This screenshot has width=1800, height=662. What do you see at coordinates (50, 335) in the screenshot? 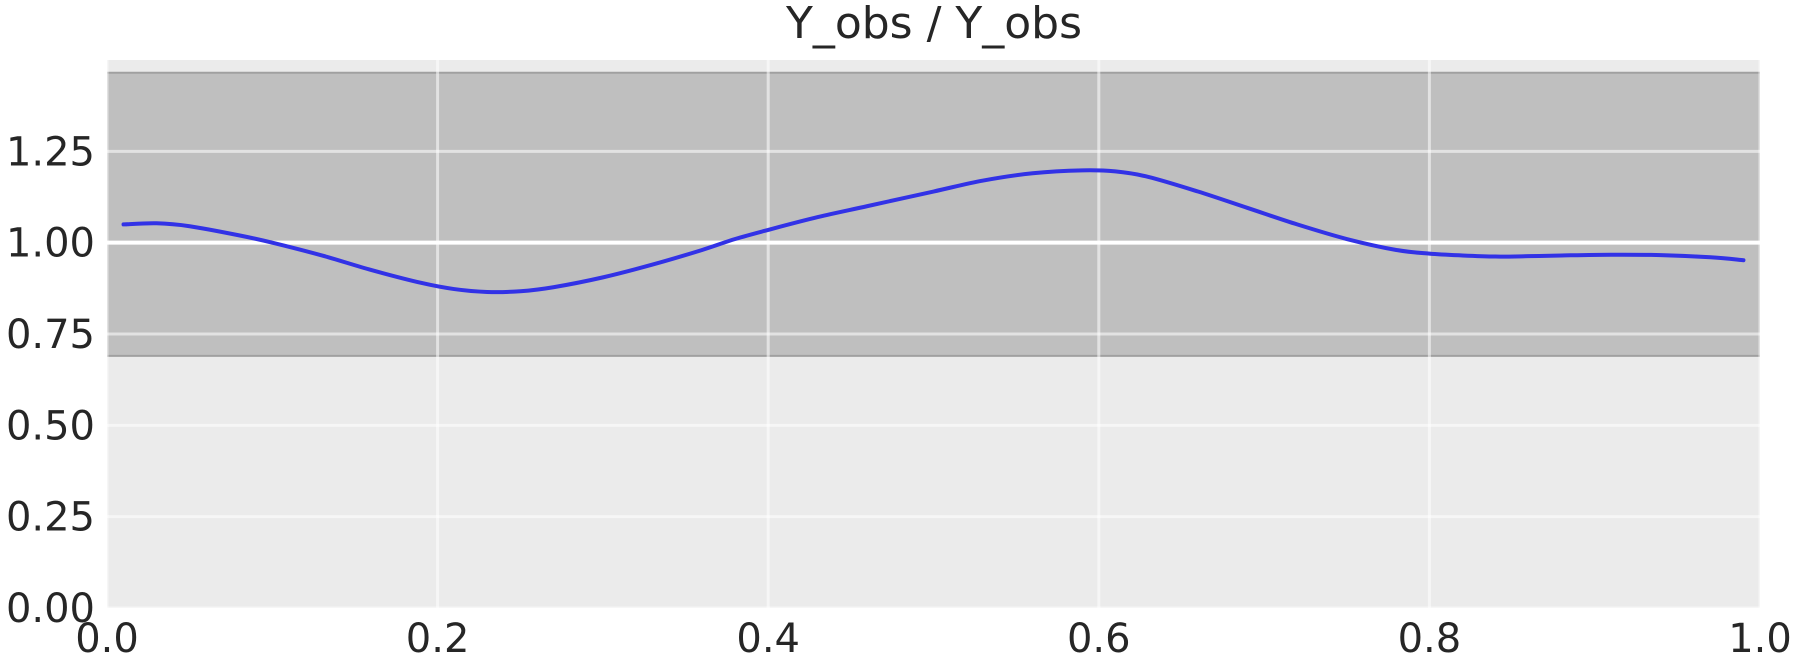
I see `y-tick-label: 0.75` at bounding box center [50, 335].